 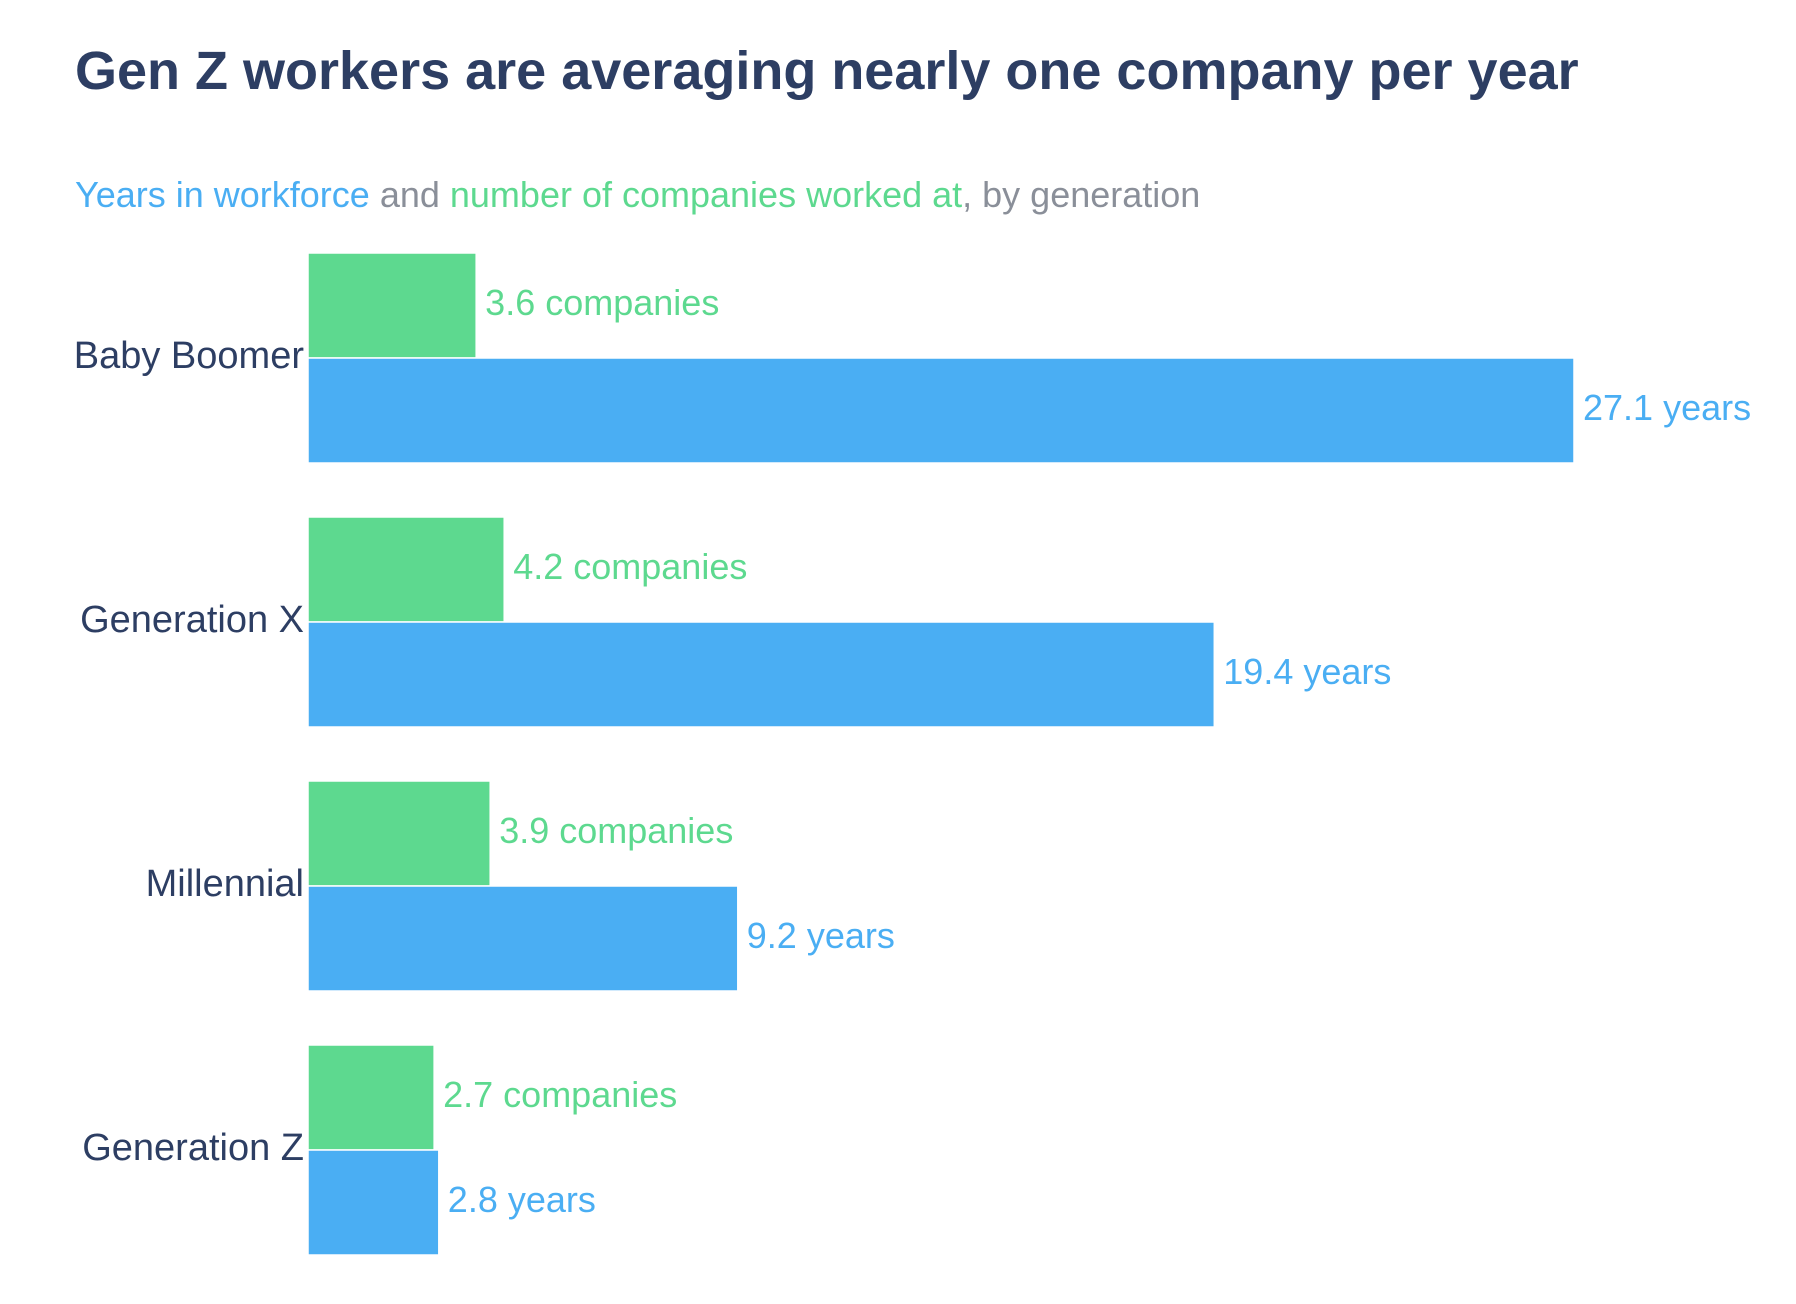 What do you see at coordinates (602, 302) in the screenshot?
I see `data-label-companies-baby-boomer: 3.6 companies` at bounding box center [602, 302].